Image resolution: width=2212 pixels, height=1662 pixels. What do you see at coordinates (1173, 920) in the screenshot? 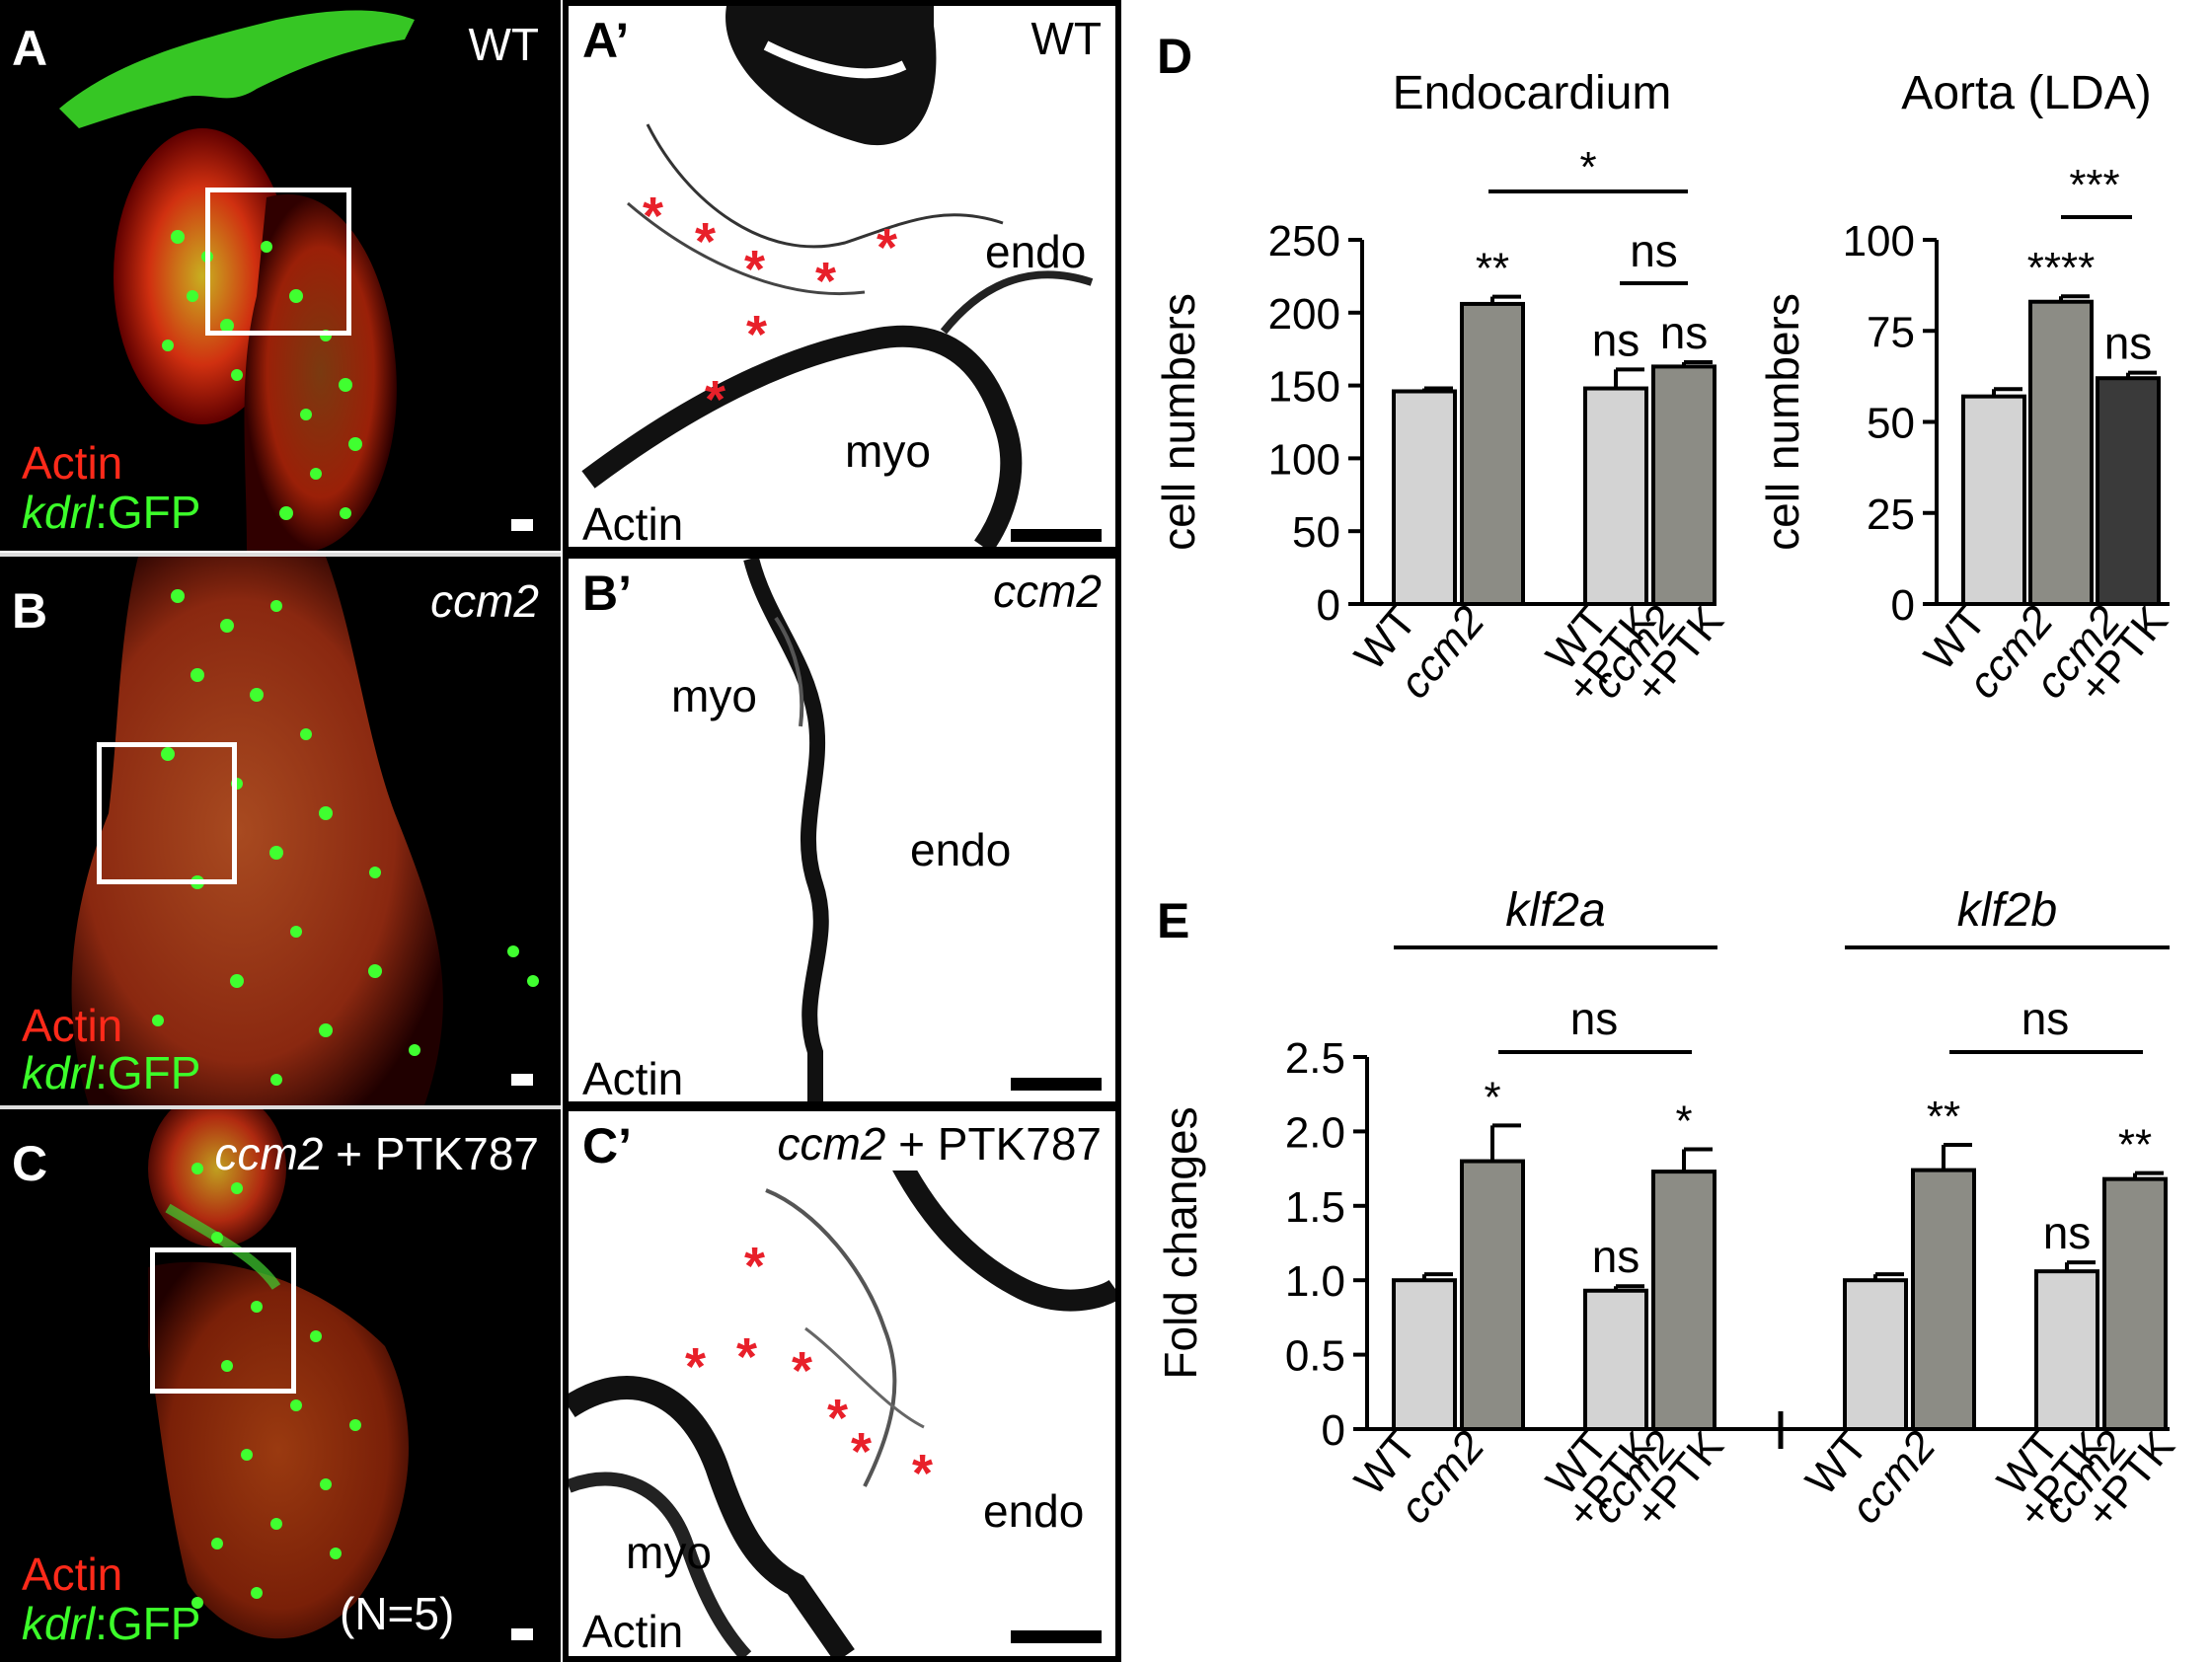
I see `panel-label-e: E` at bounding box center [1173, 920].